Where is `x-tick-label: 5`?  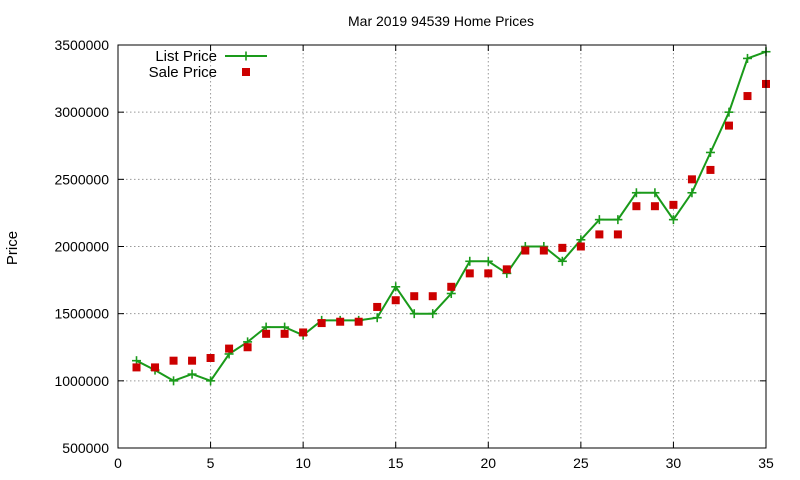
x-tick-label: 5 is located at coordinates (211, 463).